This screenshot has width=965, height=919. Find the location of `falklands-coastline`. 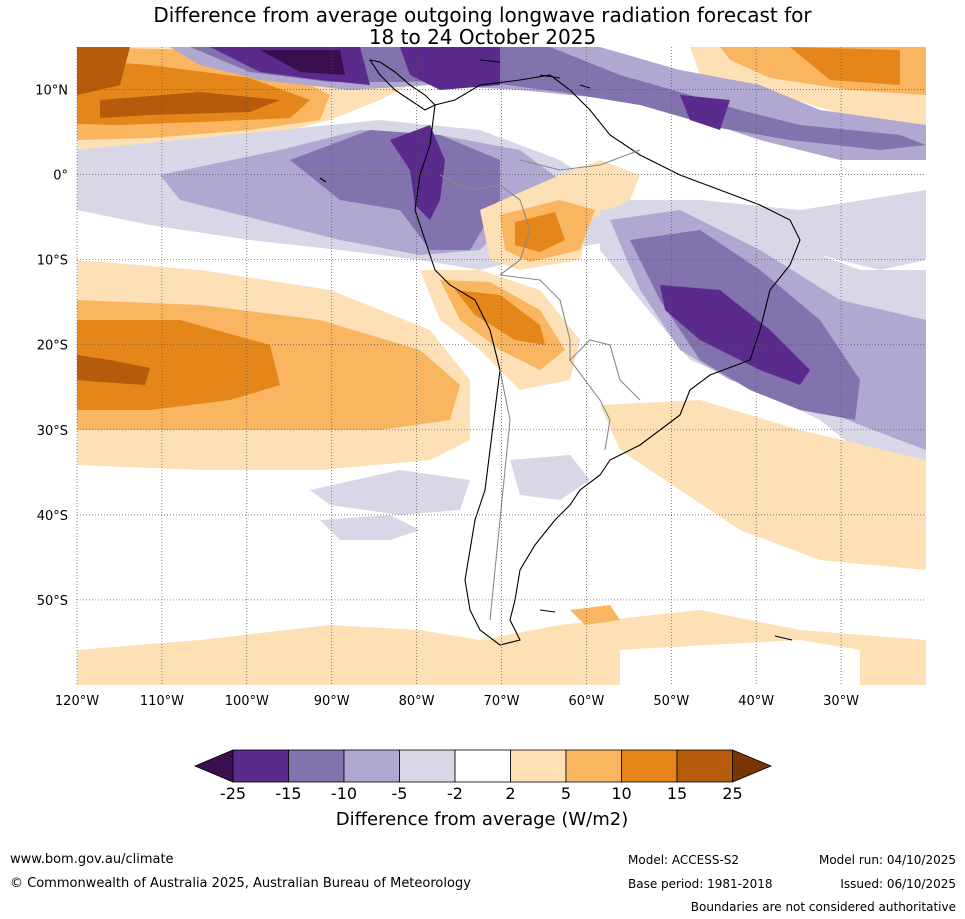

falklands-coastline is located at coordinates (547, 611).